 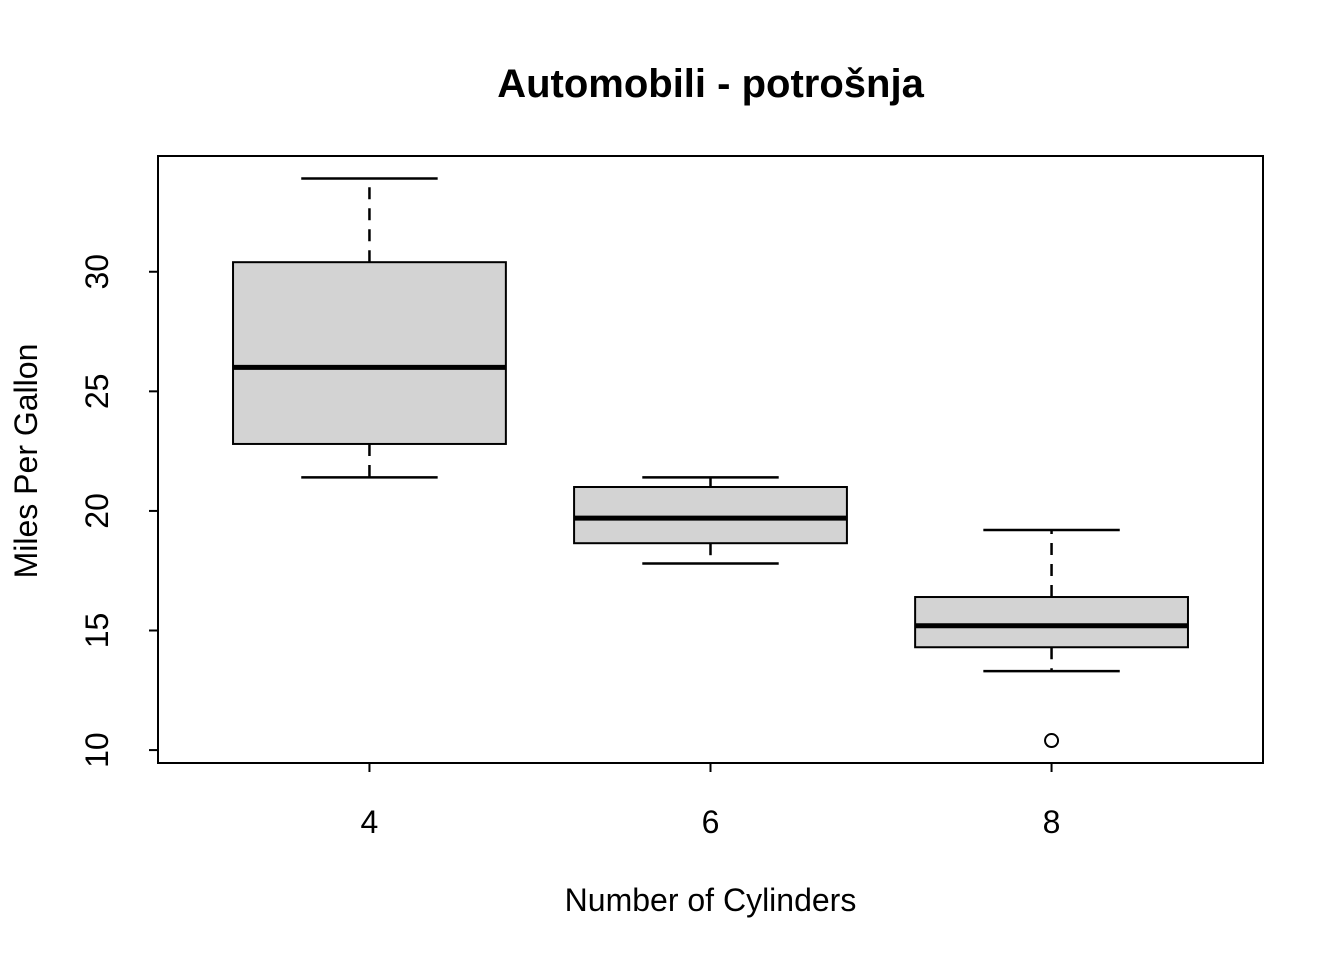 I want to click on x-tick-label-8: 8, so click(x=1052, y=822).